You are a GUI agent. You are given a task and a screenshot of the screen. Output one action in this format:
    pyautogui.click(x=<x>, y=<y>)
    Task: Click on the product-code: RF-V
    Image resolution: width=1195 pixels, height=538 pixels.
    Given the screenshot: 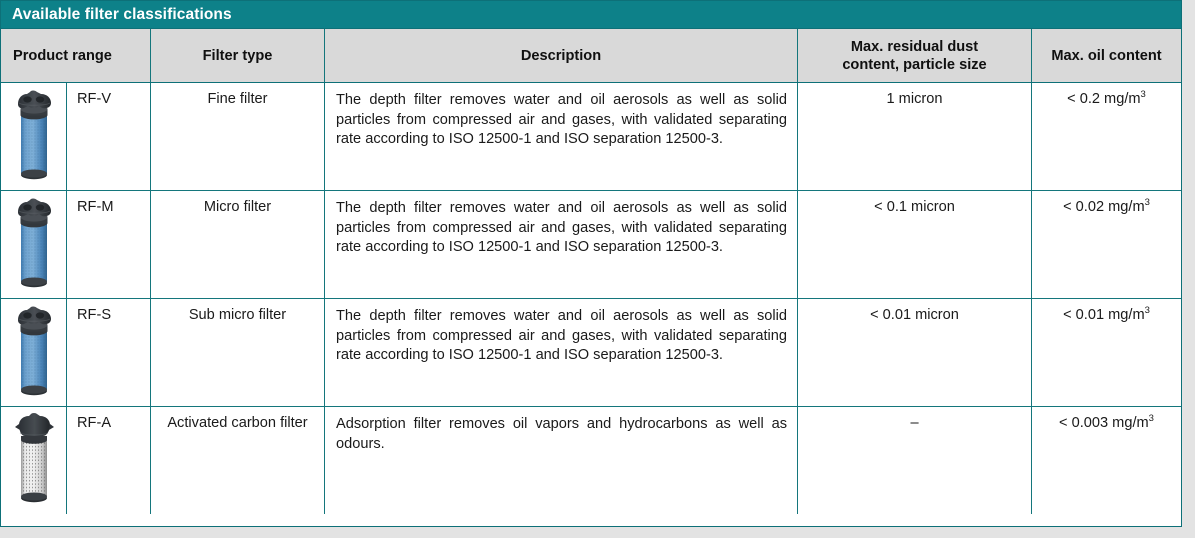 What is the action you would take?
    pyautogui.click(x=109, y=136)
    